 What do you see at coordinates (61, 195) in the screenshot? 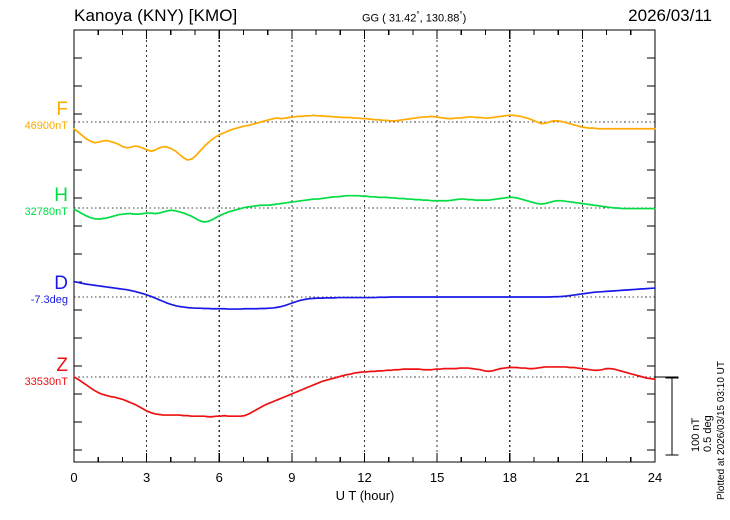
I see `component-letter-h: H` at bounding box center [61, 195].